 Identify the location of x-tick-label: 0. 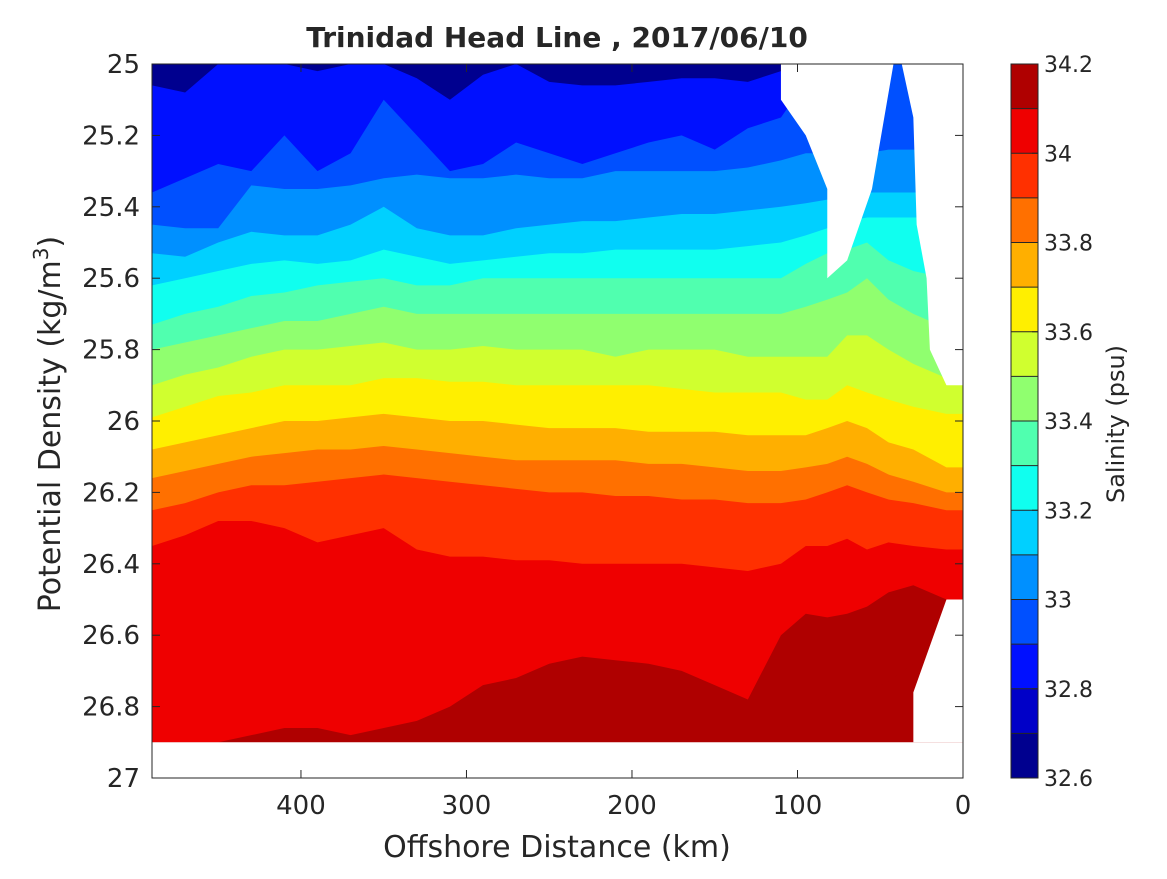
(963, 806).